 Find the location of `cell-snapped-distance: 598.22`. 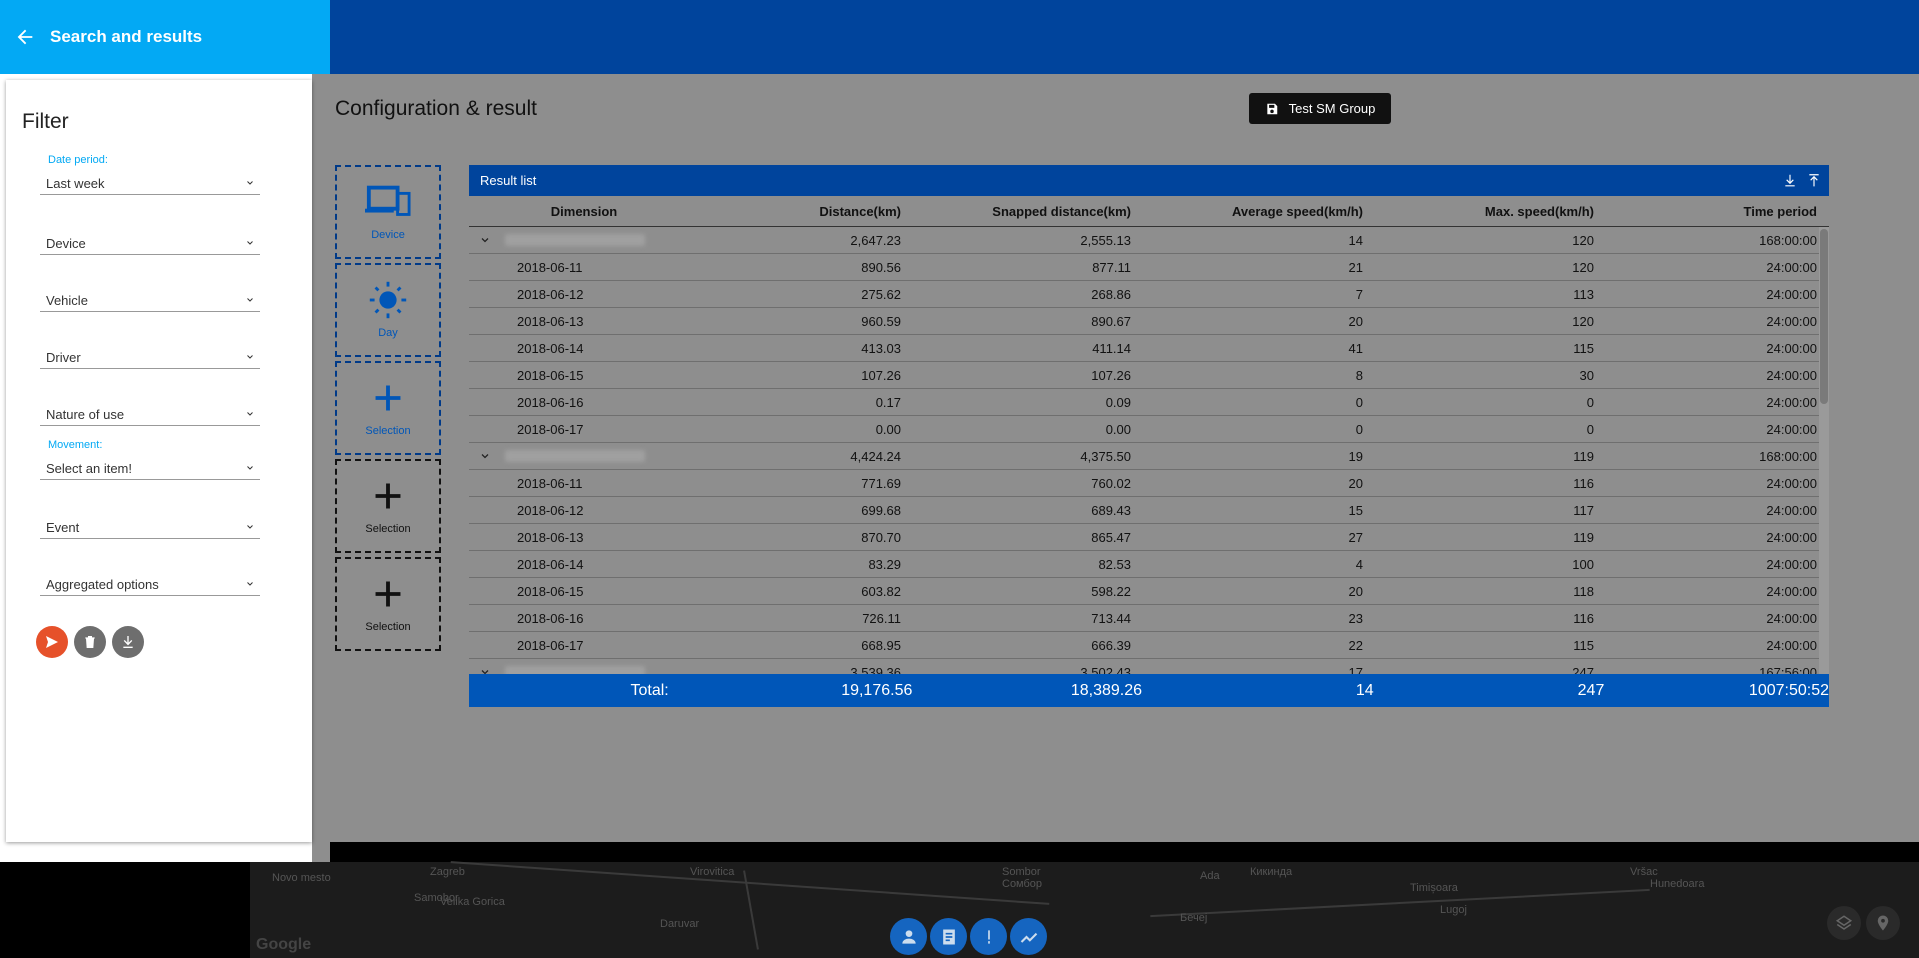

cell-snapped-distance: 598.22 is located at coordinates (1111, 591).